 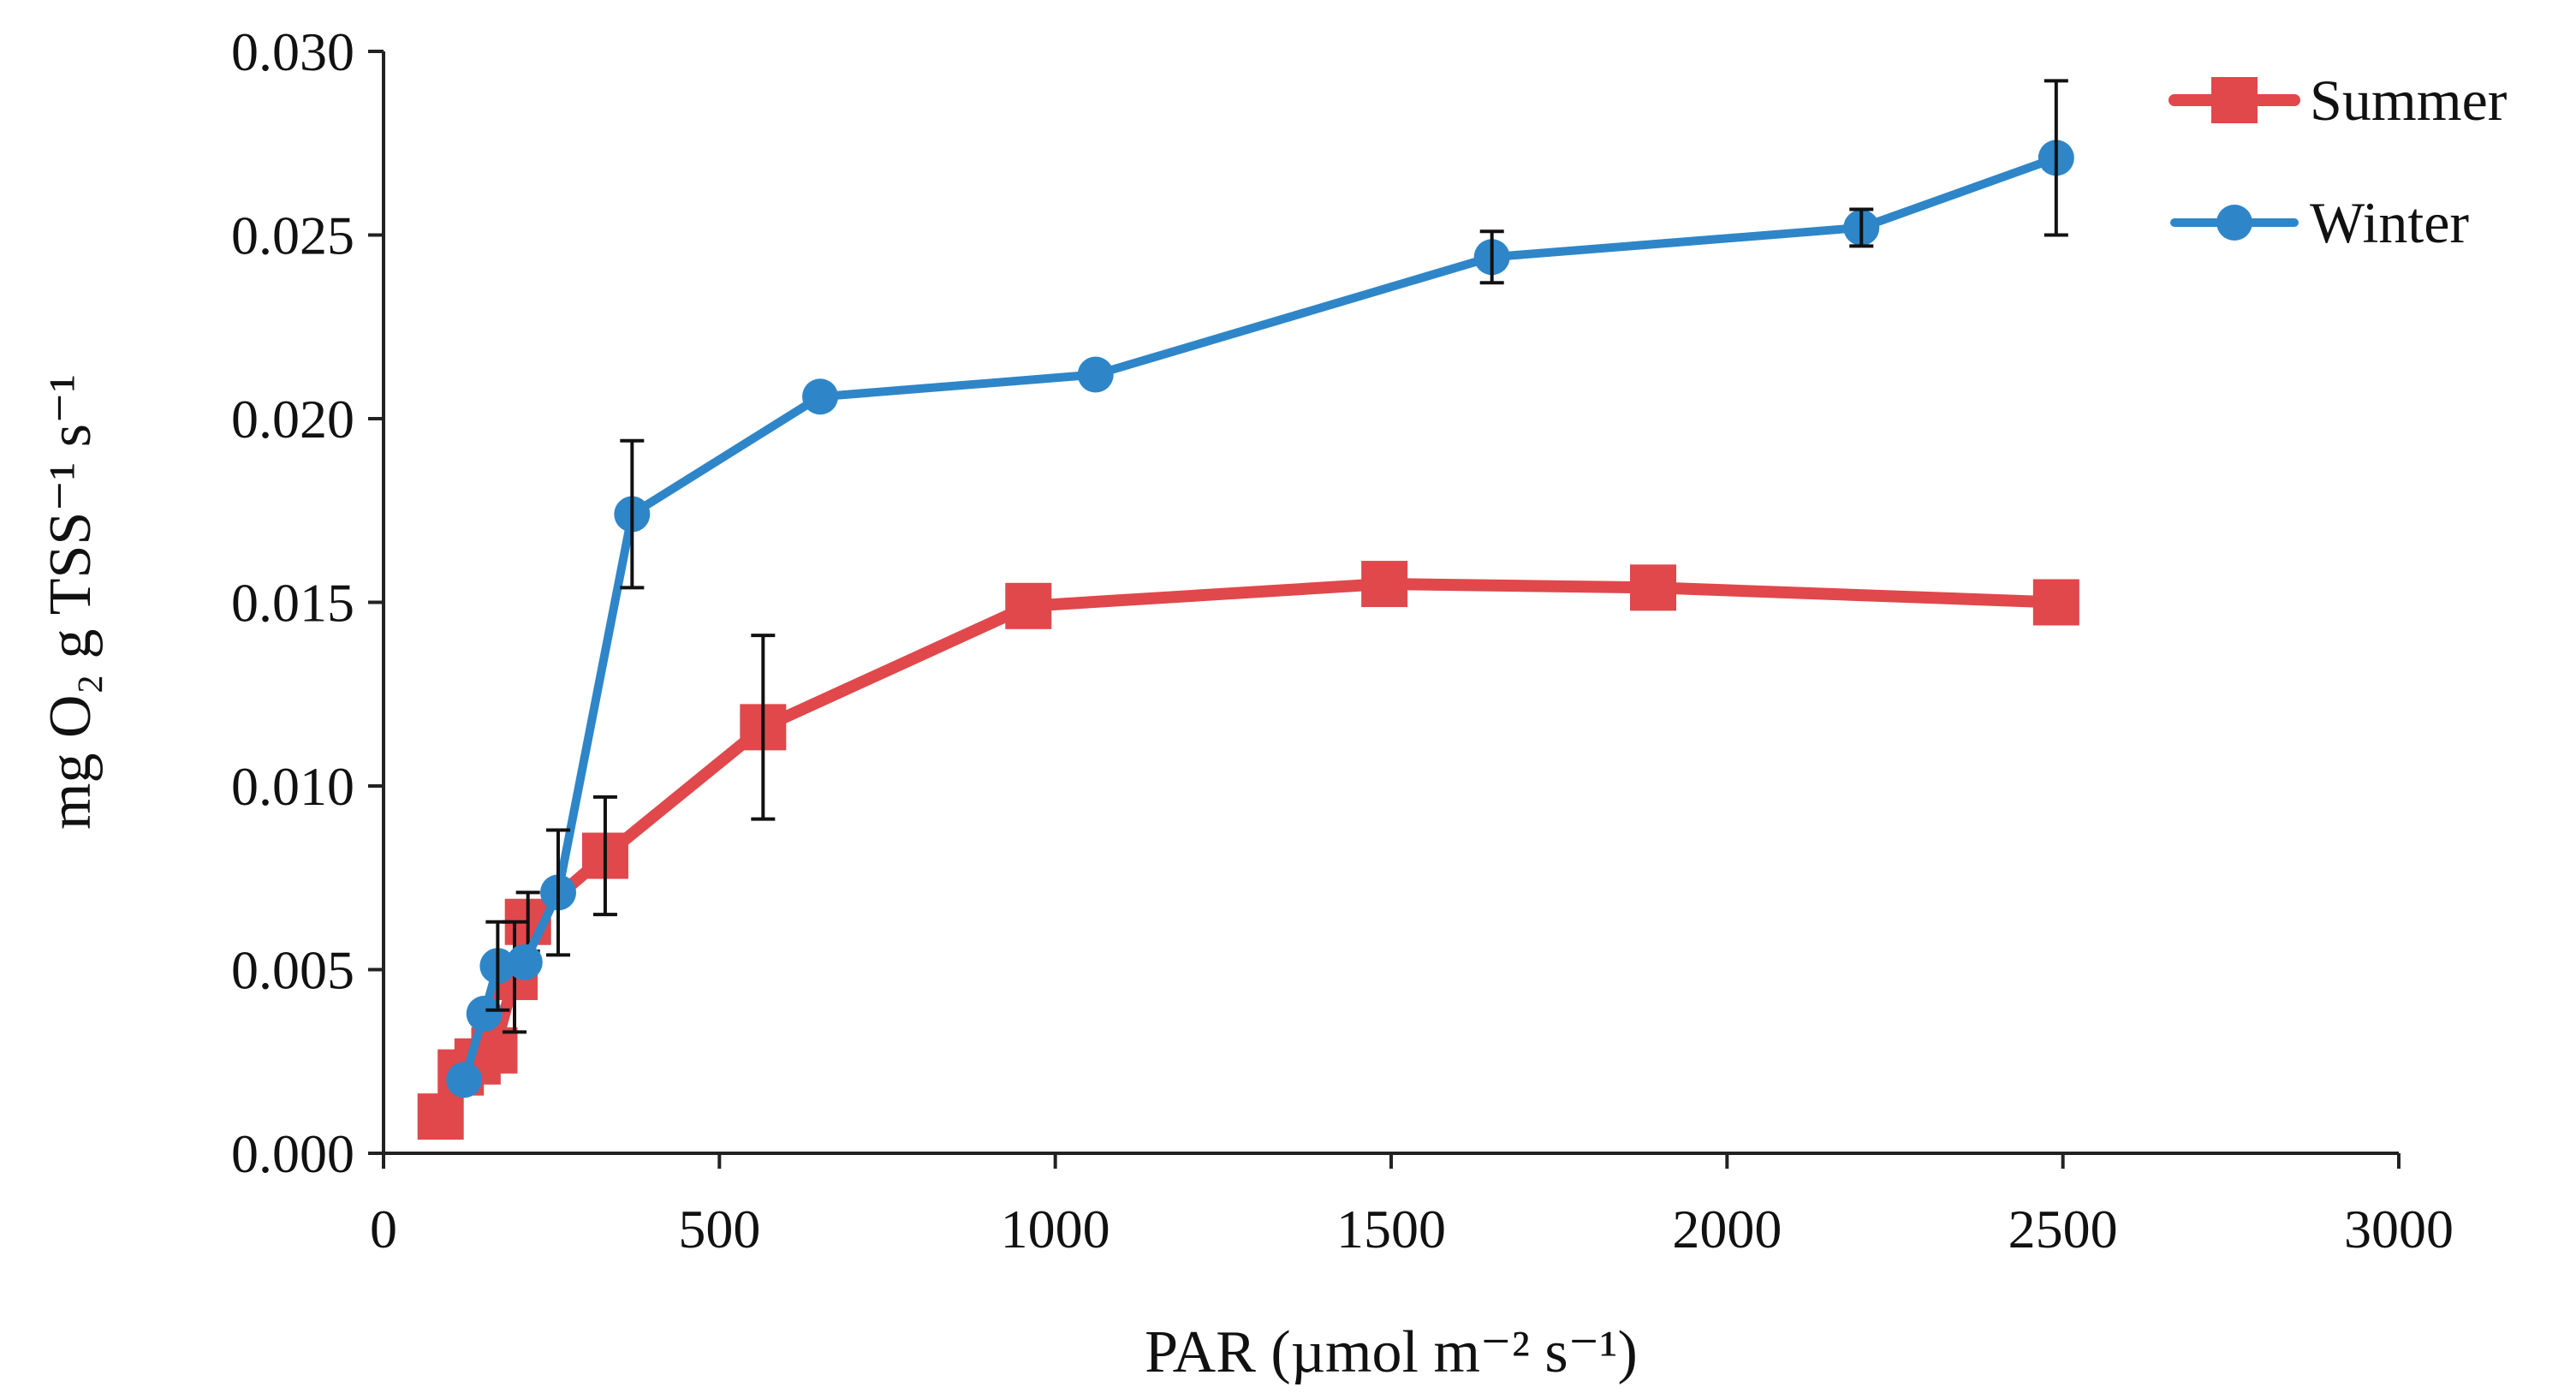 What do you see at coordinates (292, 1153) in the screenshot?
I see `y-tick-label: 0.000` at bounding box center [292, 1153].